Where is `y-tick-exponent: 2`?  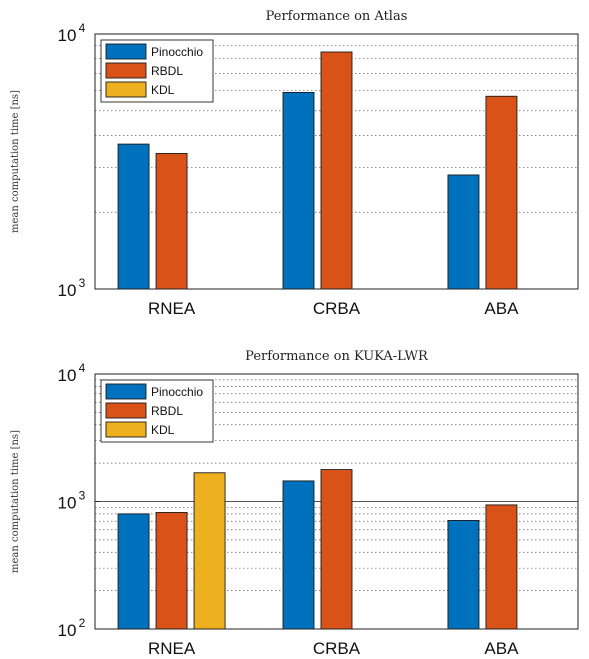
y-tick-exponent: 2 is located at coordinates (82, 623).